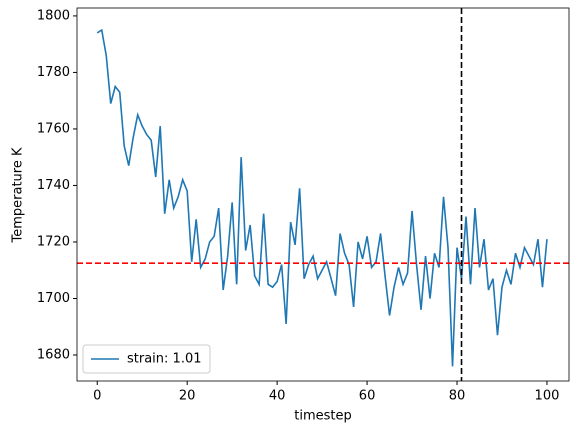  I want to click on y-tick-label: 1760, so click(53, 128).